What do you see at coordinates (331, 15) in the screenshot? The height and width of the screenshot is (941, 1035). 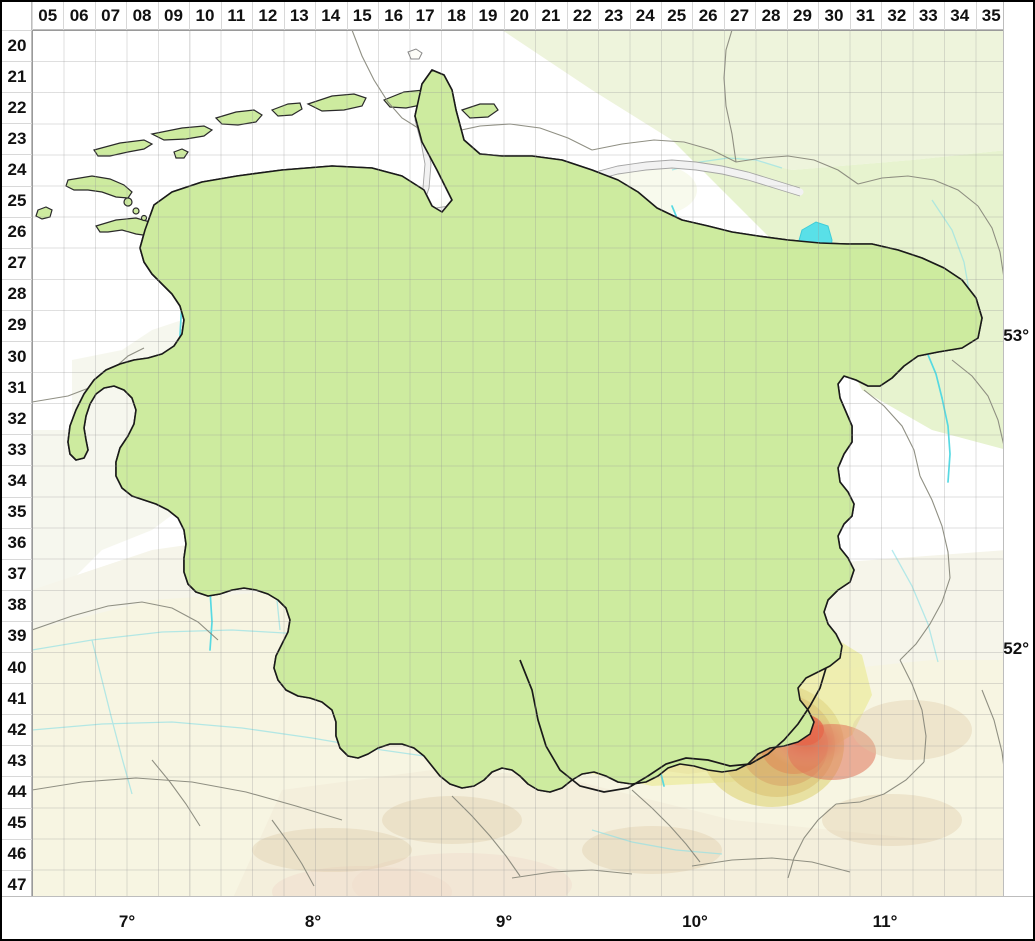 I see `grid-column-label: 14` at bounding box center [331, 15].